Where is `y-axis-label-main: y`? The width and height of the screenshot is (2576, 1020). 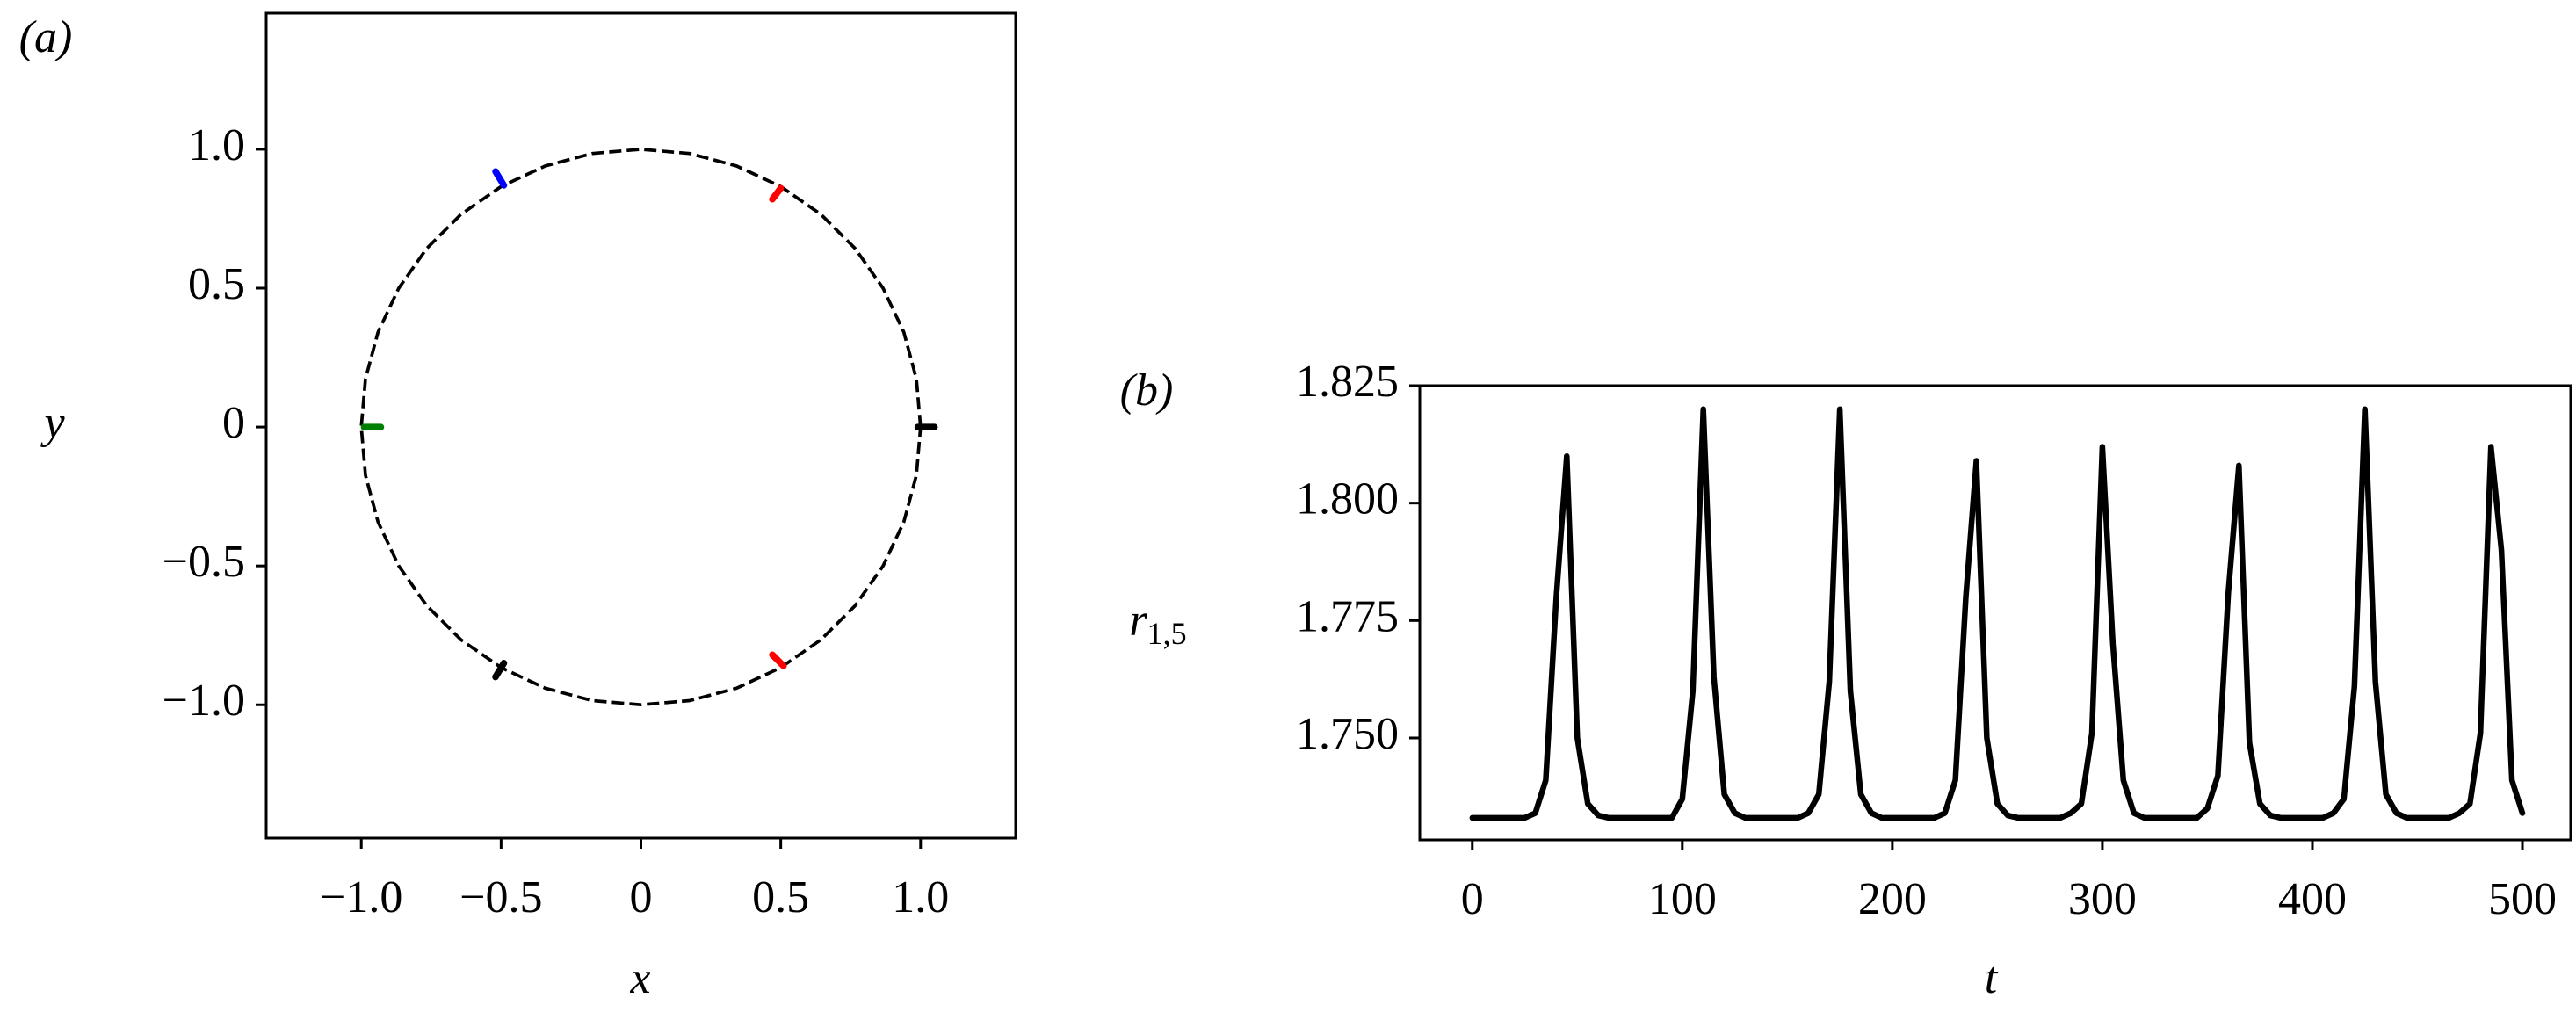 y-axis-label-main: y is located at coordinates (52, 423).